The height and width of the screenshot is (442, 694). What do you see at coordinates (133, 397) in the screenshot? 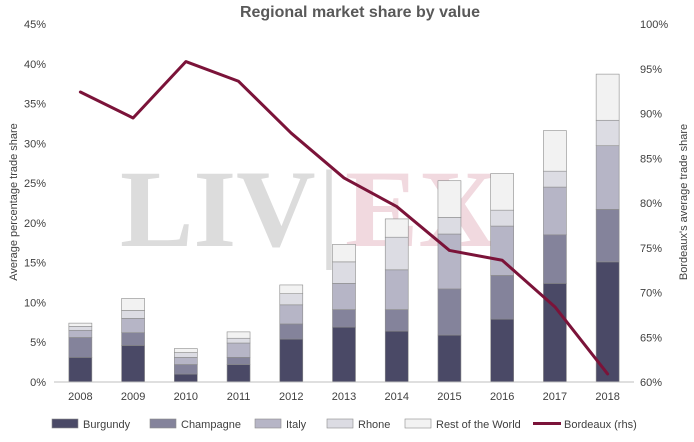
I see `x-tick-label: 2009` at bounding box center [133, 397].